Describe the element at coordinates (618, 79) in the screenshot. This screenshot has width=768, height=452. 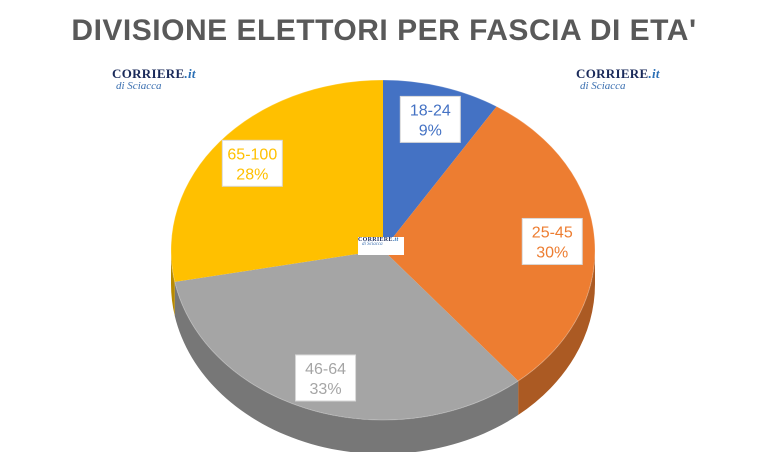
I see `logo-corriere-right: CORRIERE.it di Sciacca` at that location.